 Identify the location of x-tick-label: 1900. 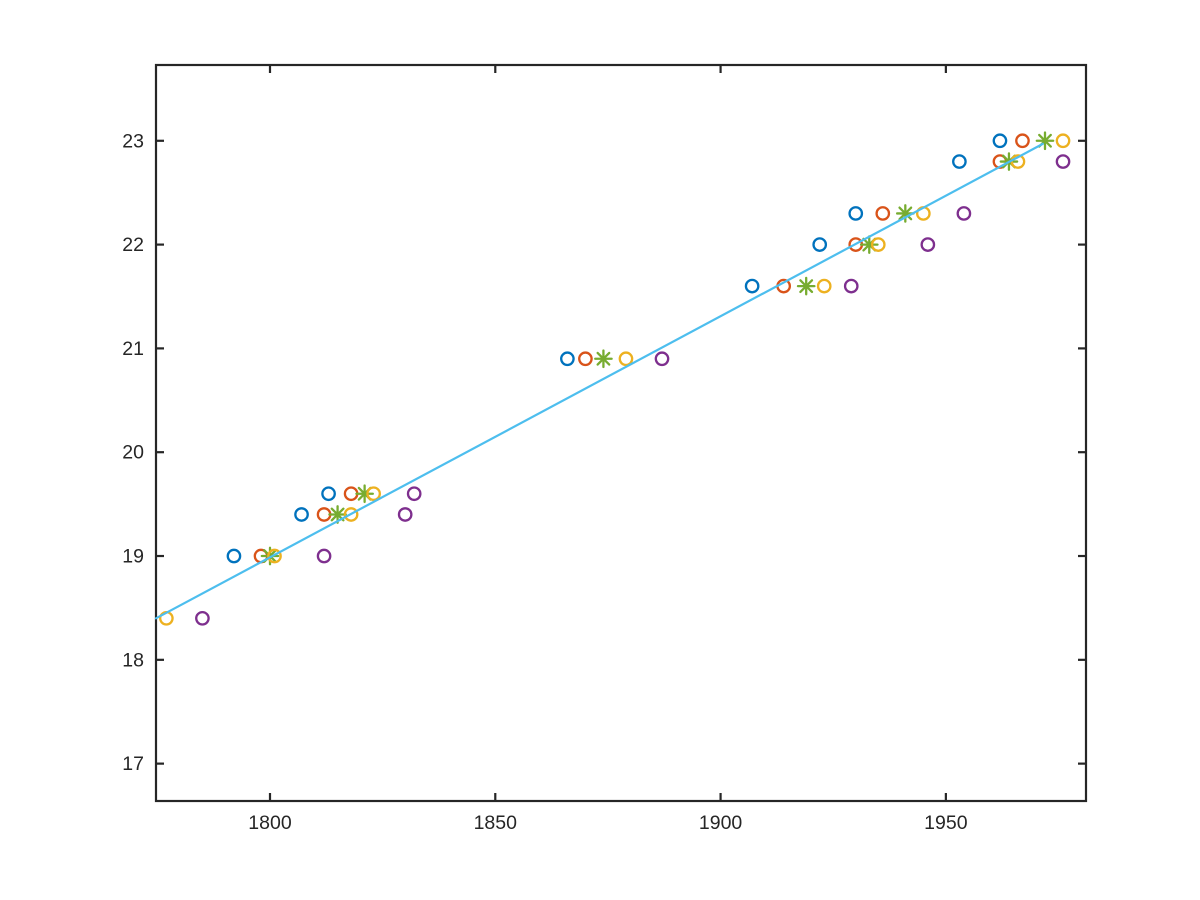
(721, 823).